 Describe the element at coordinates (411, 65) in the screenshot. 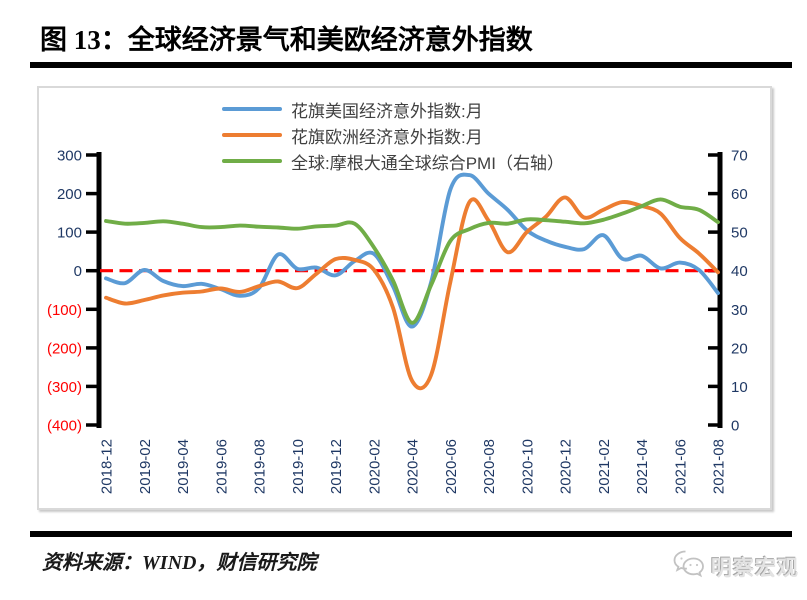

I see `title-divider` at that location.